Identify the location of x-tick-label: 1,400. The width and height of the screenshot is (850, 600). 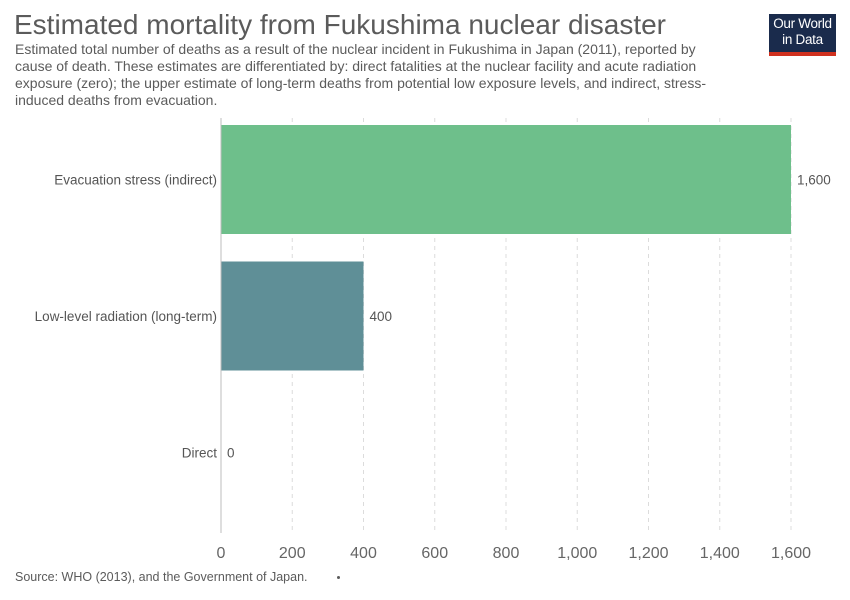
(720, 553).